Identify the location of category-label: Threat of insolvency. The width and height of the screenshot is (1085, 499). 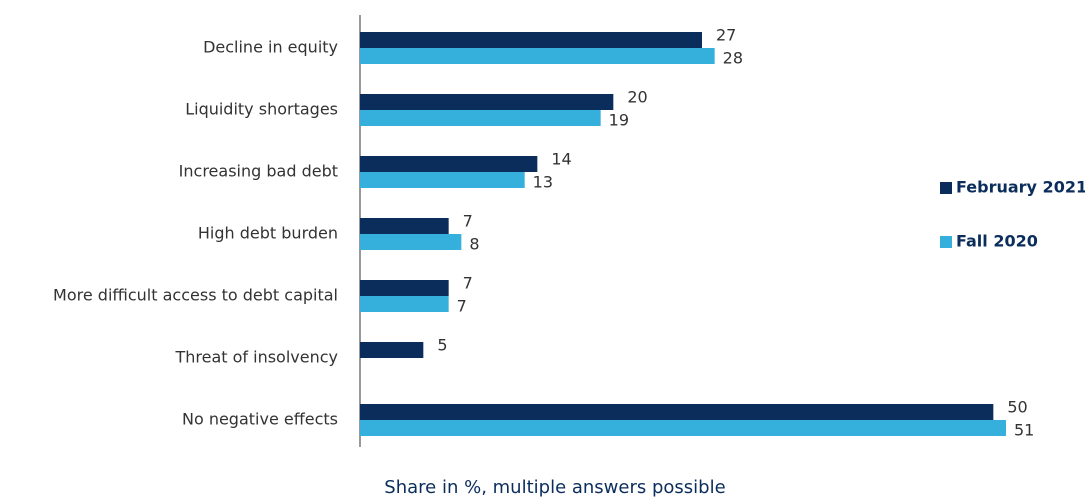
(256, 357).